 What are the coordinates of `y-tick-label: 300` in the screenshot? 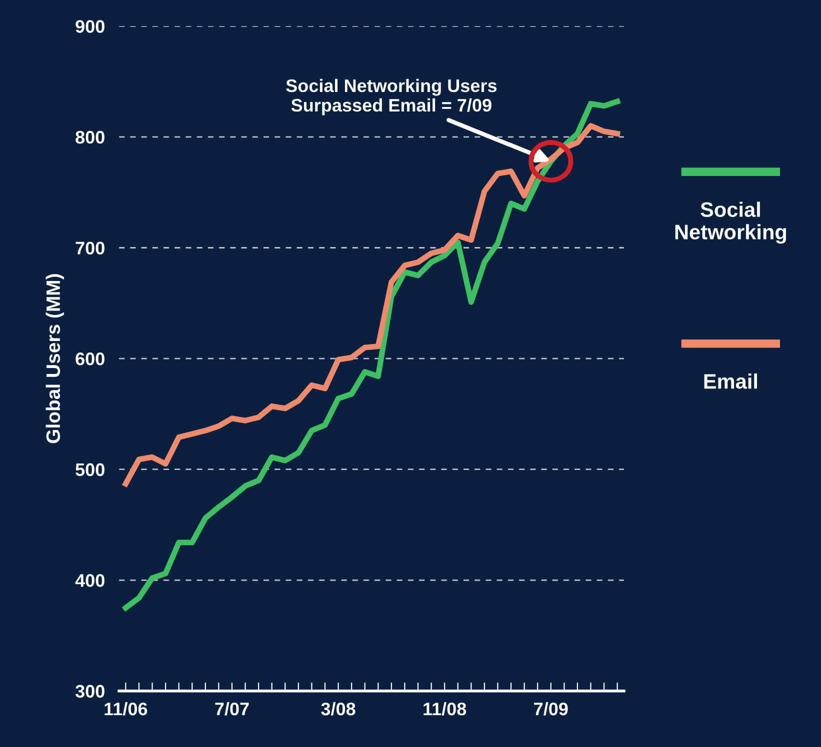 It's located at (89, 691).